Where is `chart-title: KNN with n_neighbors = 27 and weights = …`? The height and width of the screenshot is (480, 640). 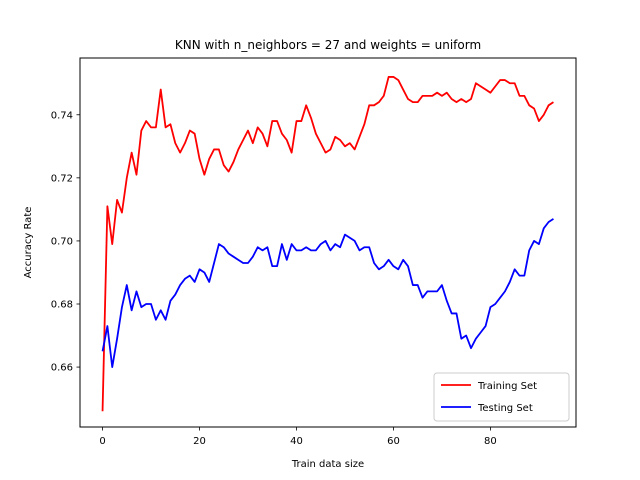
chart-title: KNN with n_neighbors = 27 and weights = … is located at coordinates (328, 45).